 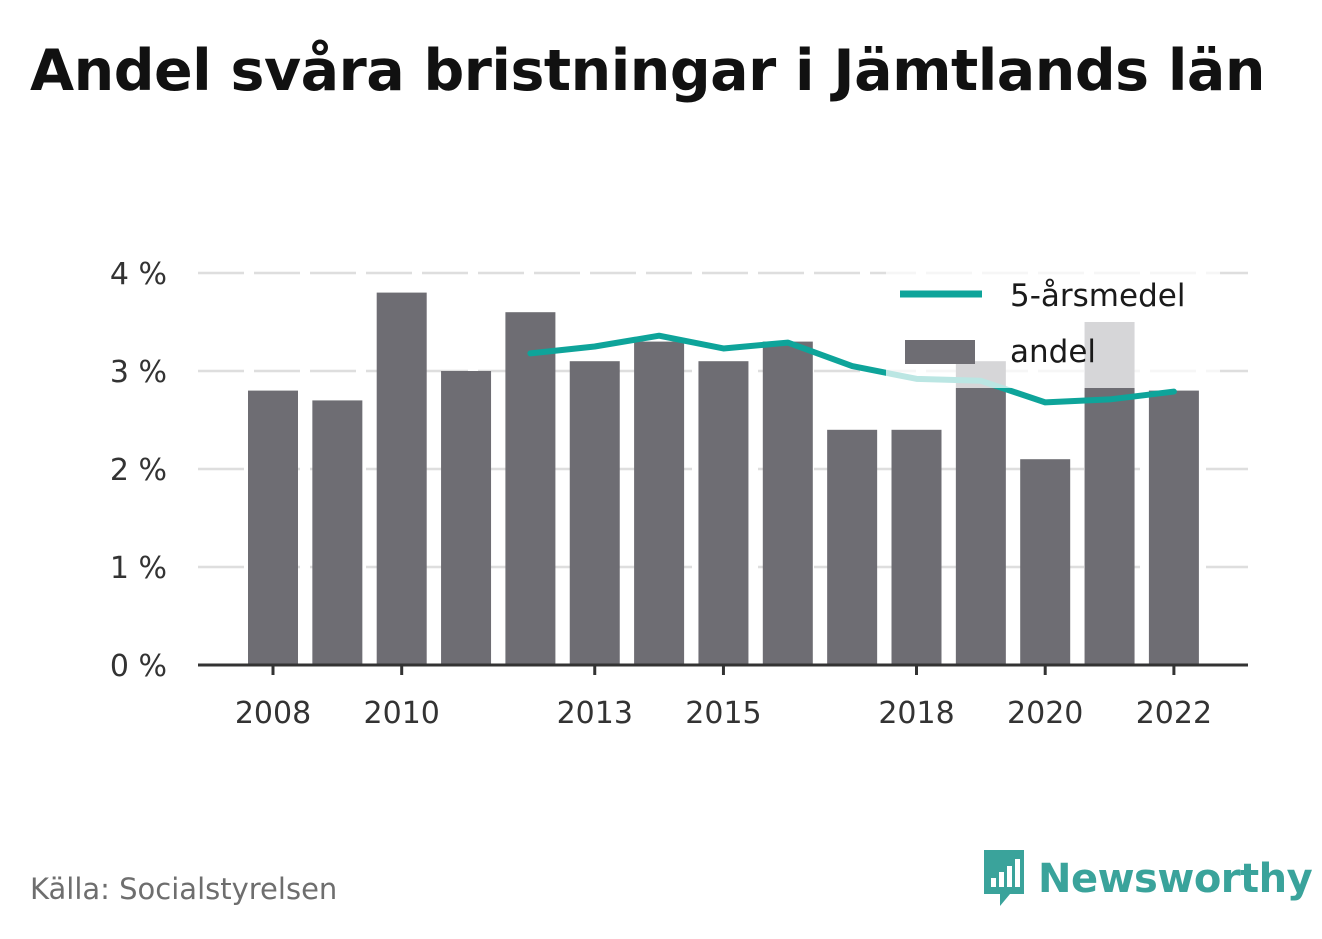 I want to click on chart-title: Andel svåra bristningar i Jämtlands län, so click(x=647, y=71).